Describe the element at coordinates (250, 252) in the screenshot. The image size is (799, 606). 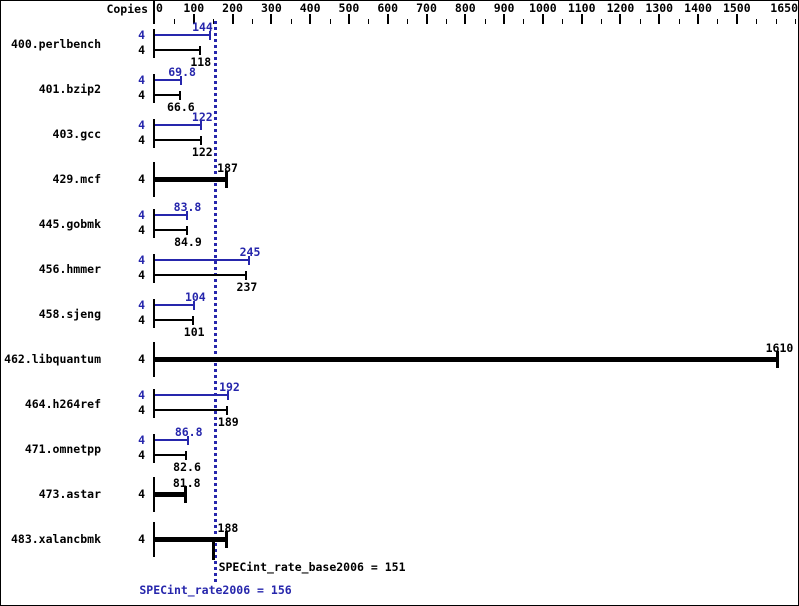
I see `peak-value-label: 245` at that location.